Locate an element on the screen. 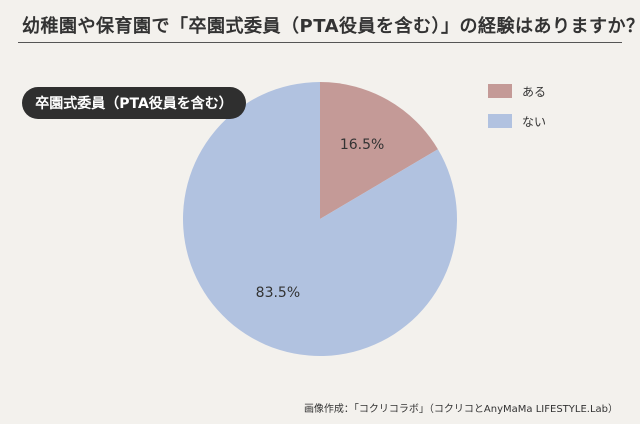 The image size is (640, 424). legend-swatch-aru is located at coordinates (500, 91).